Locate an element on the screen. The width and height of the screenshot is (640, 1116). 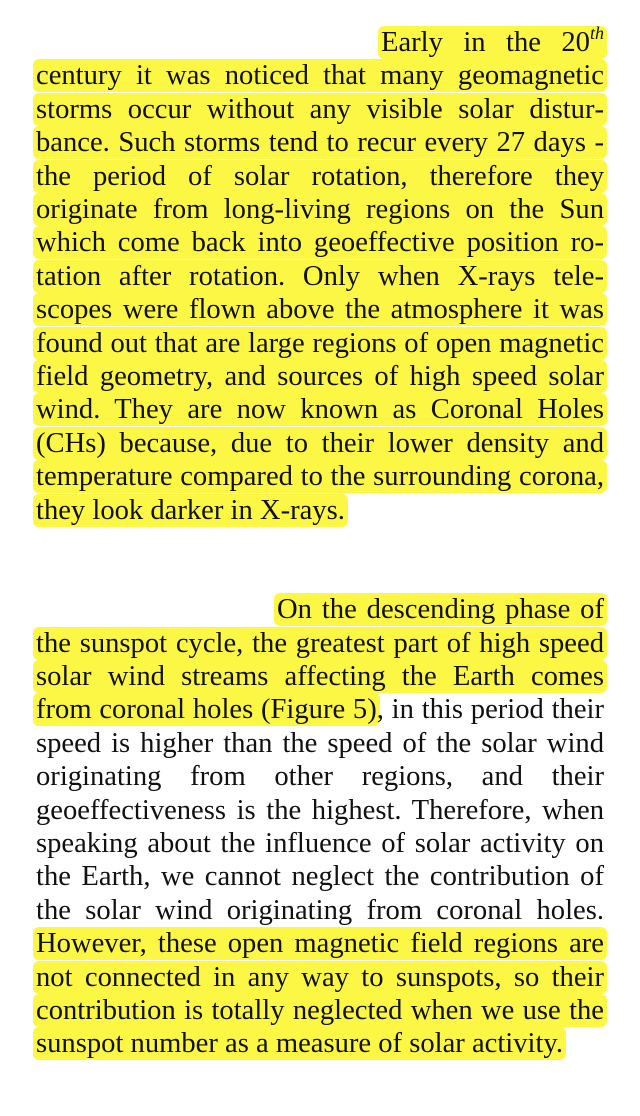
ordinal-superscript: th is located at coordinates (596, 33).